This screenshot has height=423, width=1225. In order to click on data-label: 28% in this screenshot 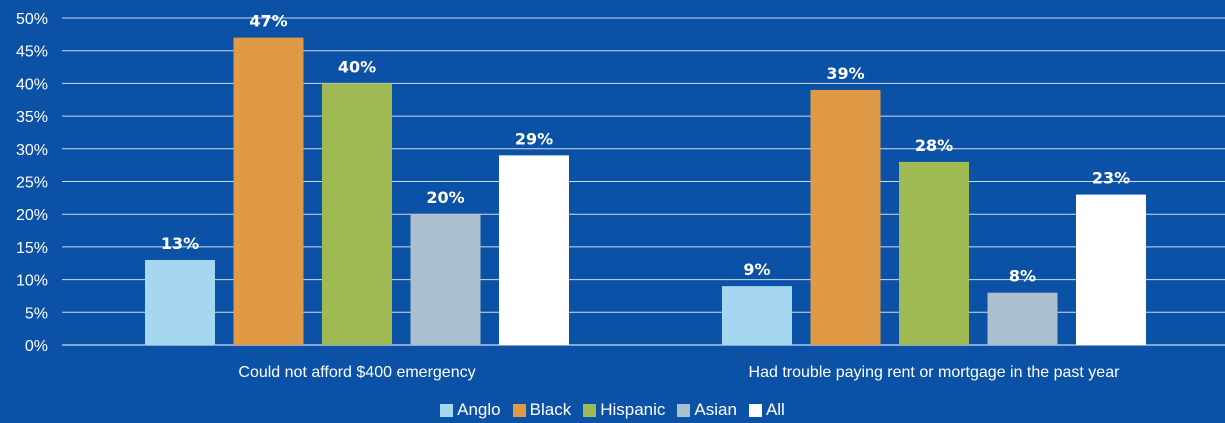, I will do `click(934, 145)`.